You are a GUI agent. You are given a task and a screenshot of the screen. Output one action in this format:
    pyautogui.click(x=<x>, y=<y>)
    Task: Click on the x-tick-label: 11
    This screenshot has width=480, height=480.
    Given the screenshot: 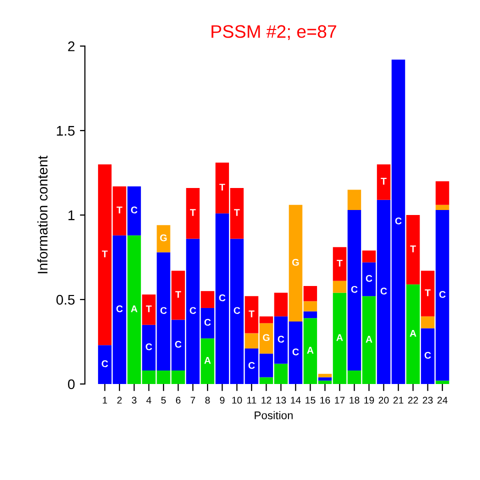 What is the action you would take?
    pyautogui.click(x=251, y=400)
    